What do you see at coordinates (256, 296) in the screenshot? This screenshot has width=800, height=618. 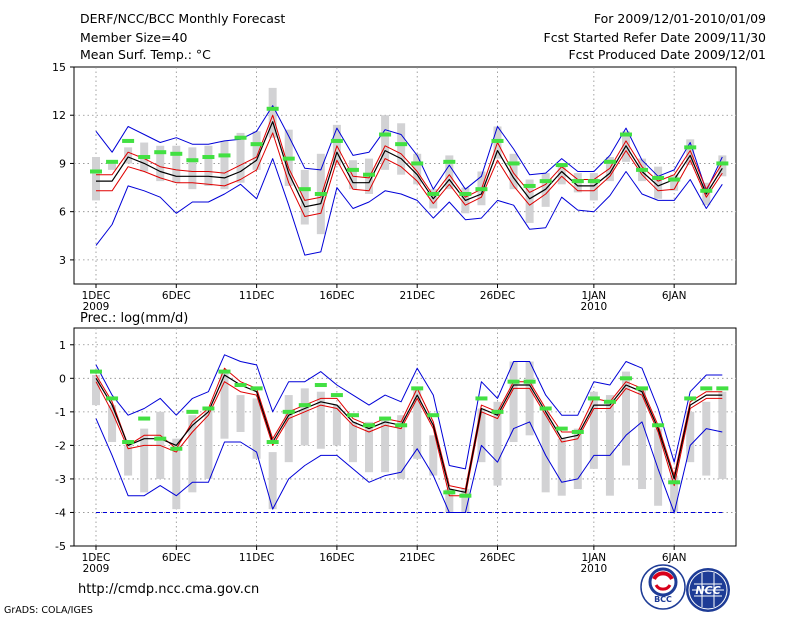 I see `x-tick-label: 11DEC` at bounding box center [256, 296].